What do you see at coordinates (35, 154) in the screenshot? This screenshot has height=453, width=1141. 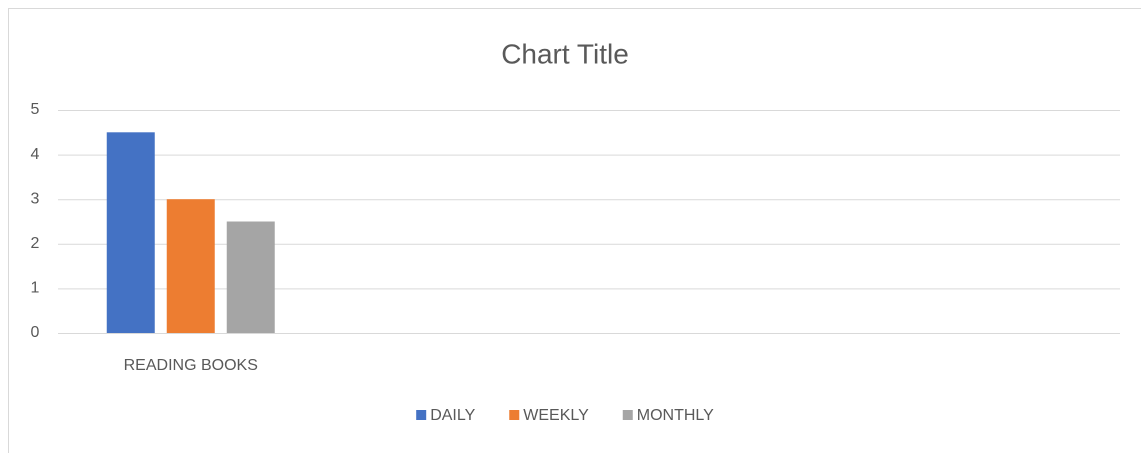 I see `y-tick-label: 4` at bounding box center [35, 154].